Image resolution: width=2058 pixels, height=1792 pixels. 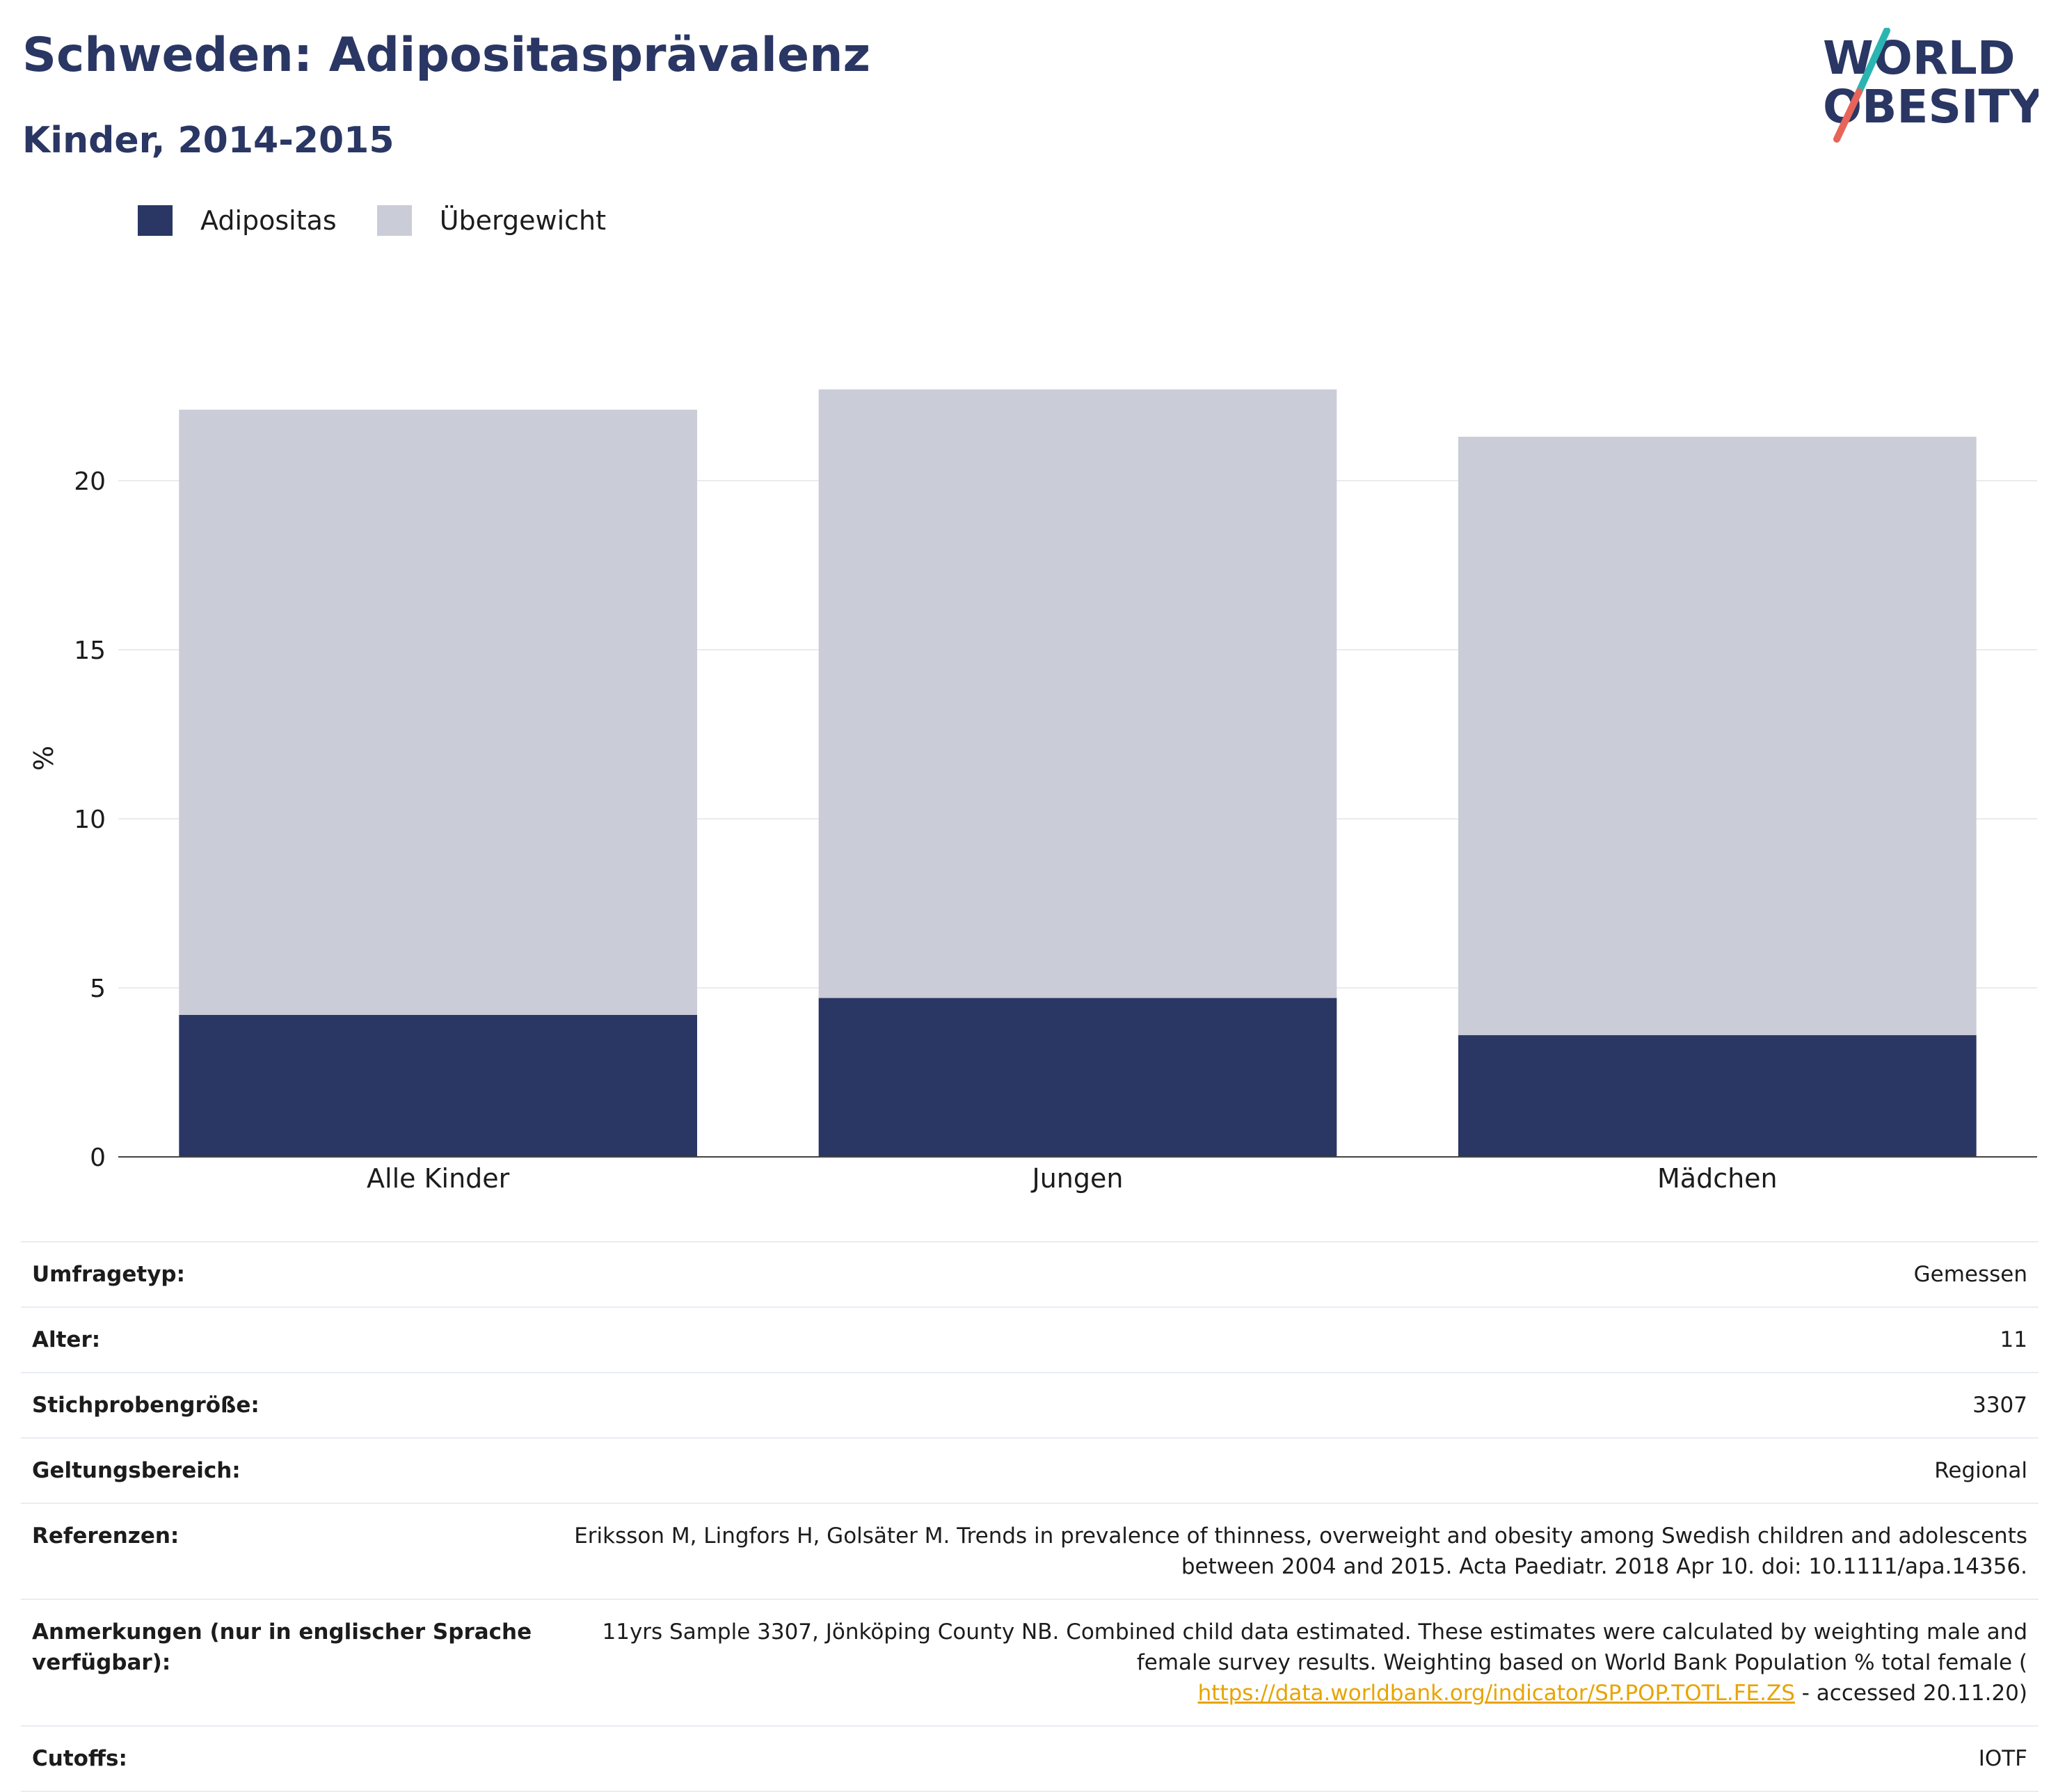 I want to click on legend-swatch-adipositas, so click(x=156, y=220).